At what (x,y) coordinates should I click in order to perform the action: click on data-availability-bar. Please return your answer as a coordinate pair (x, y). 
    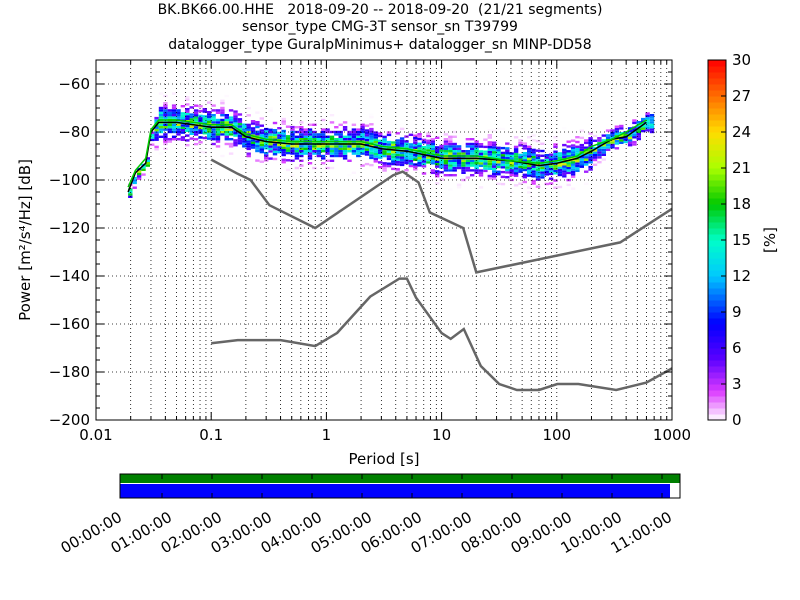
    Looking at the image, I should click on (395, 491).